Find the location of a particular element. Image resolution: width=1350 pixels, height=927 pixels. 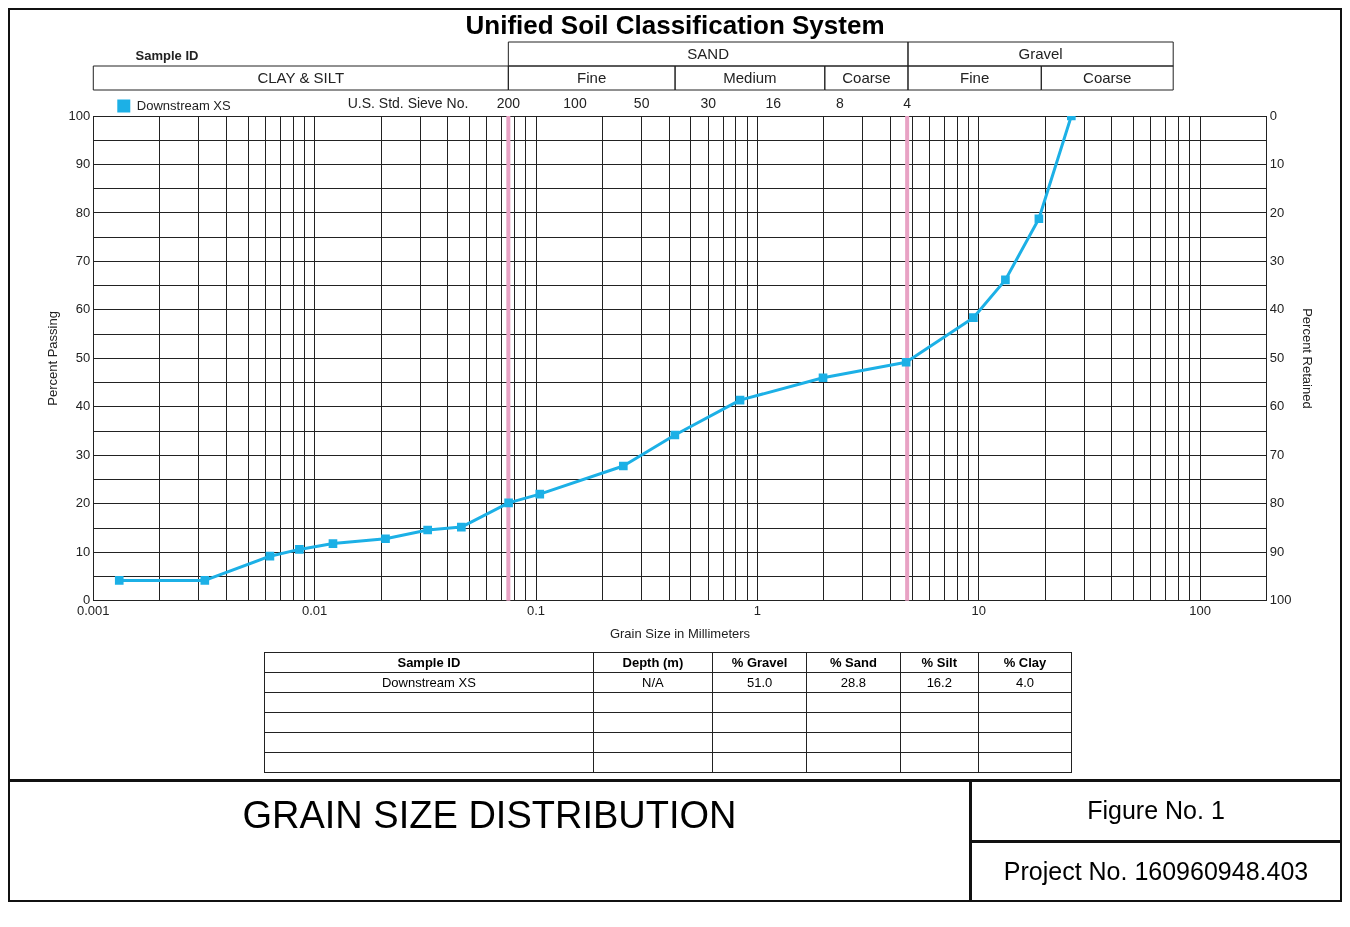

y2-tick-label: 0 is located at coordinates (1273, 115).